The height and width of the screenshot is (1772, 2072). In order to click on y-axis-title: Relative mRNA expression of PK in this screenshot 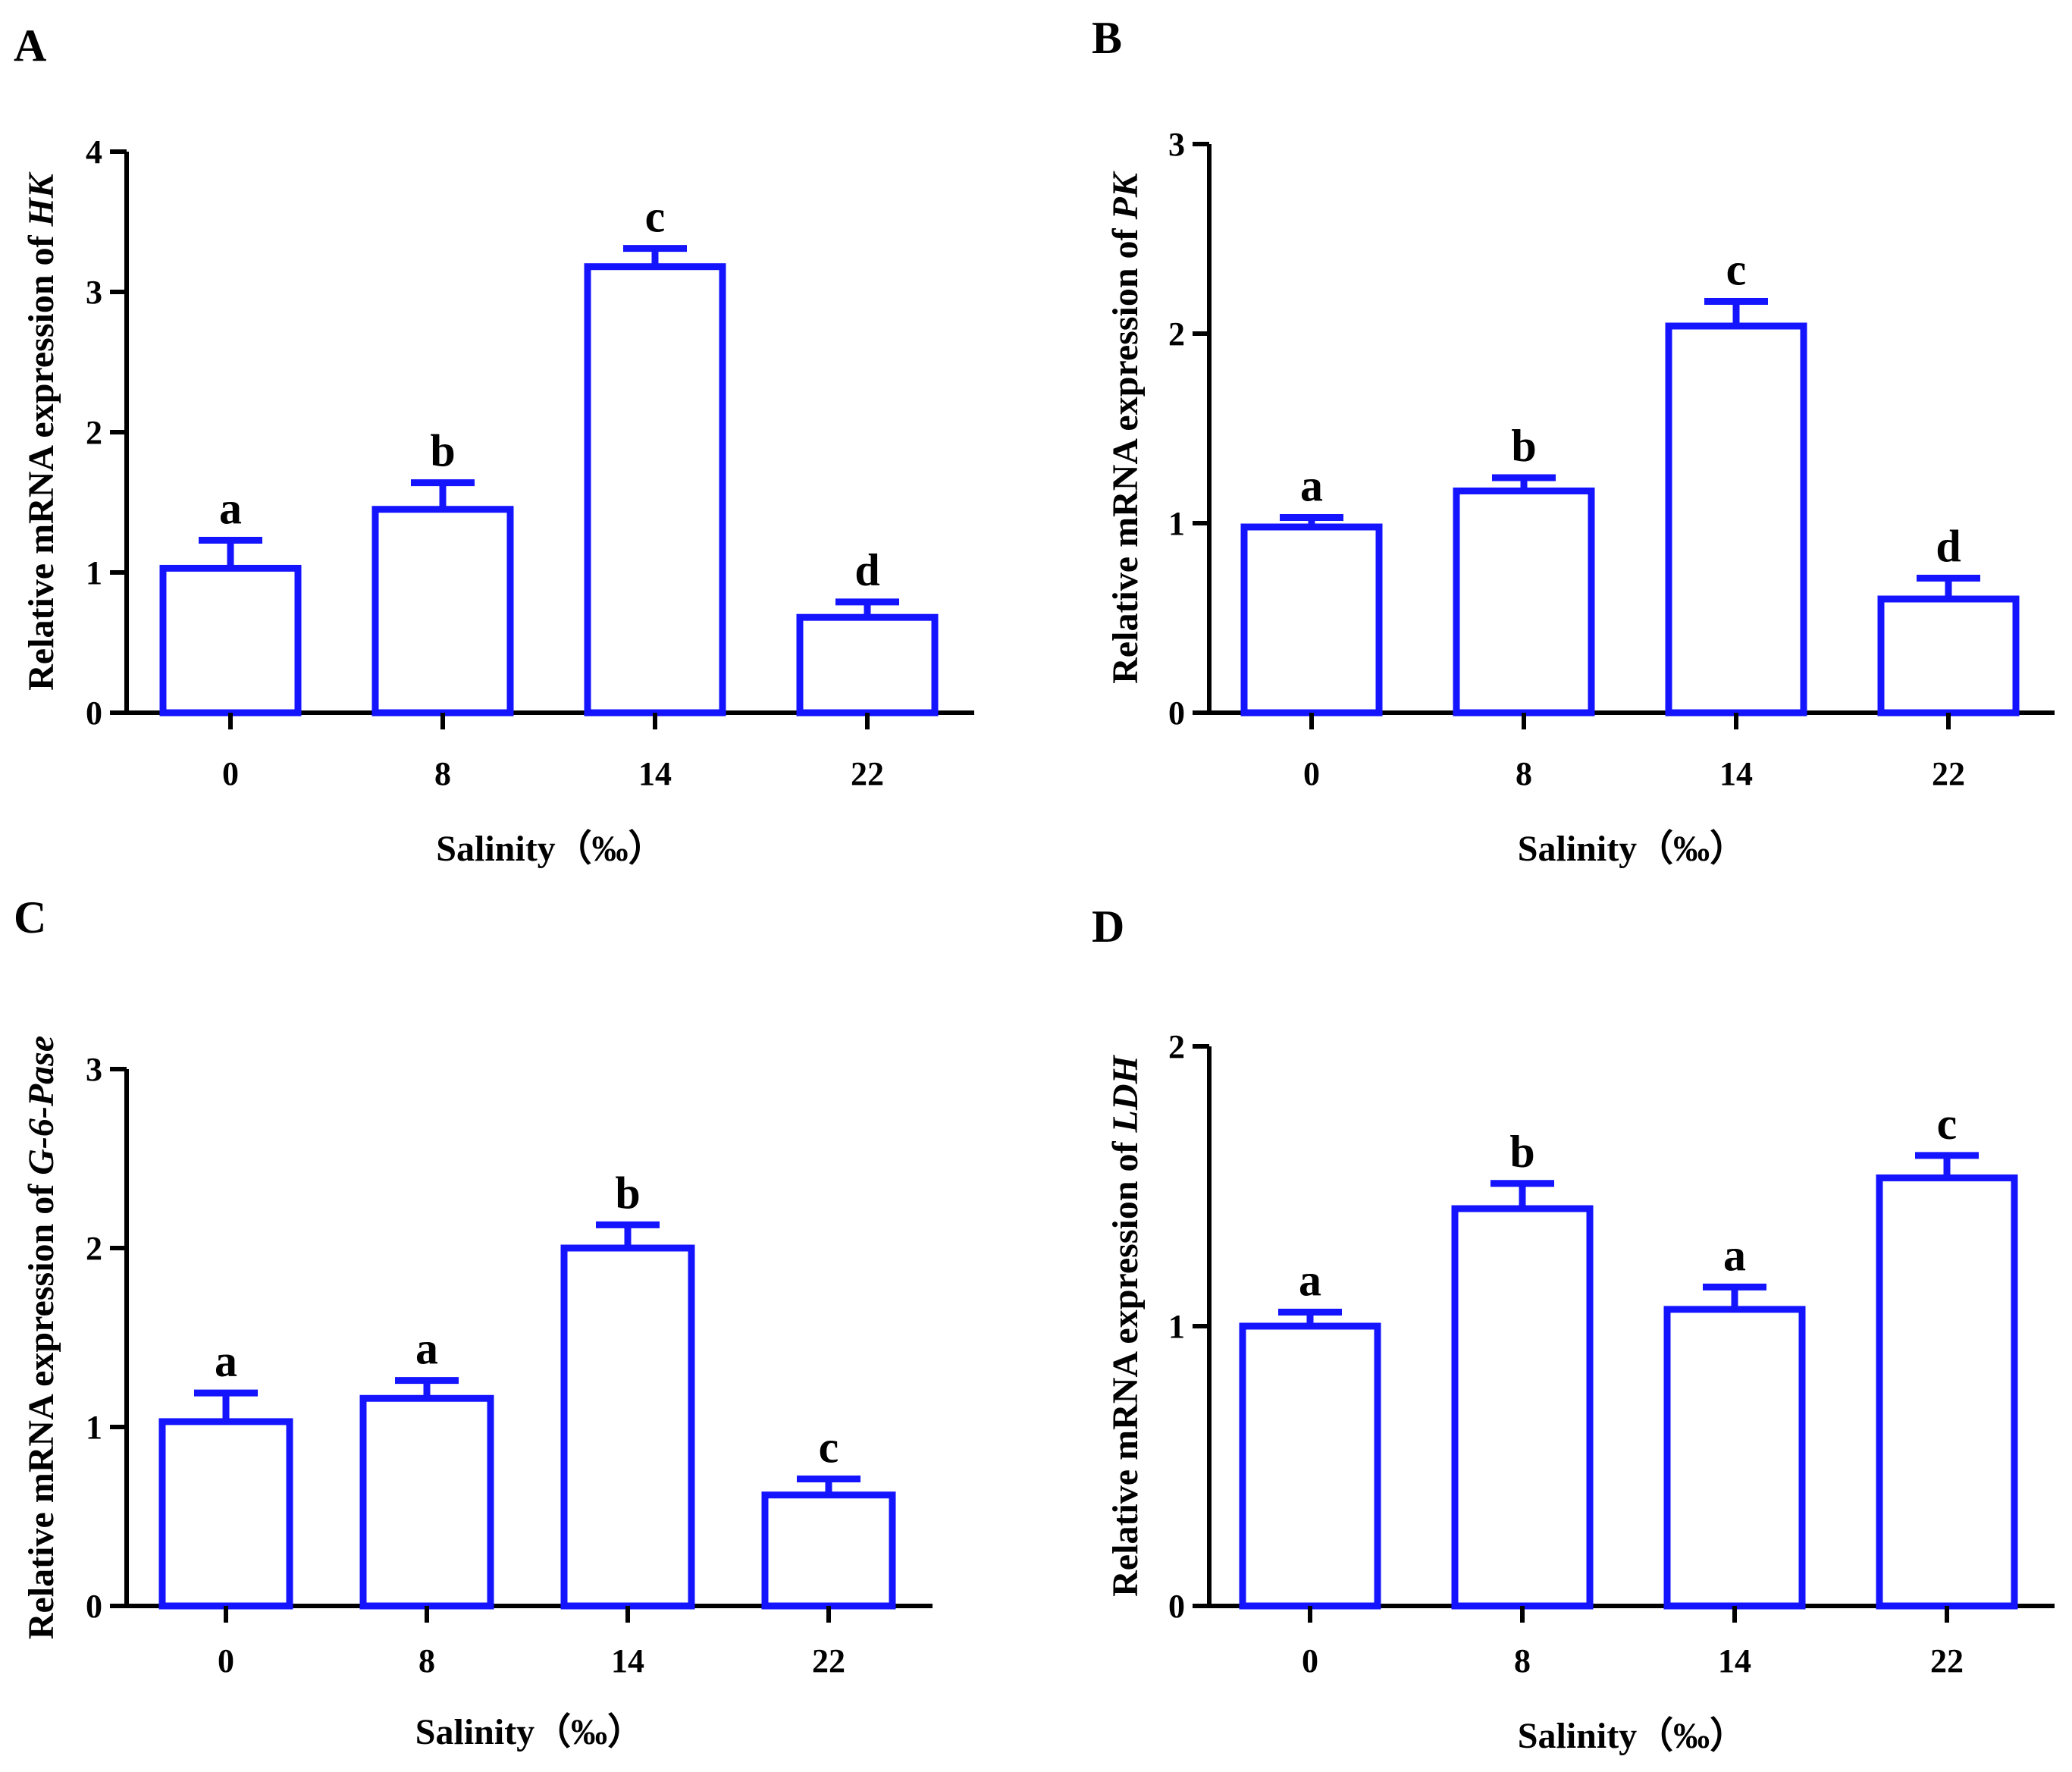, I will do `click(1125, 427)`.